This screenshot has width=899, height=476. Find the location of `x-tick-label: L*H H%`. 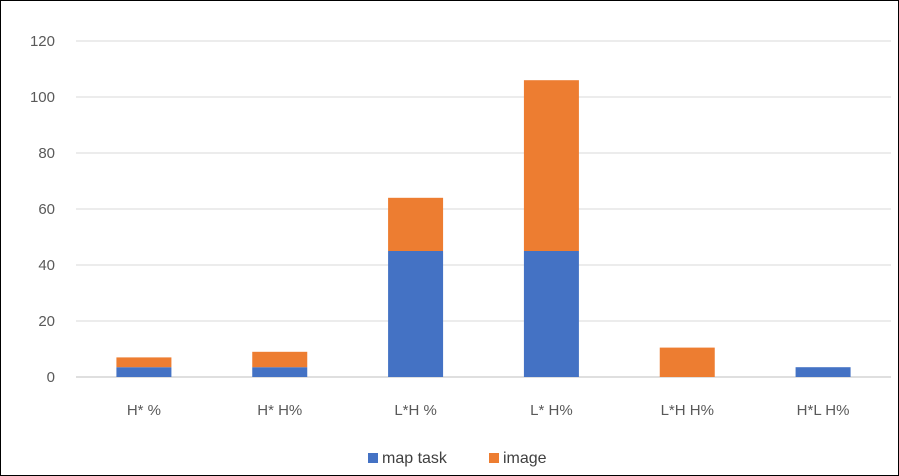

x-tick-label: L*H H% is located at coordinates (687, 410).